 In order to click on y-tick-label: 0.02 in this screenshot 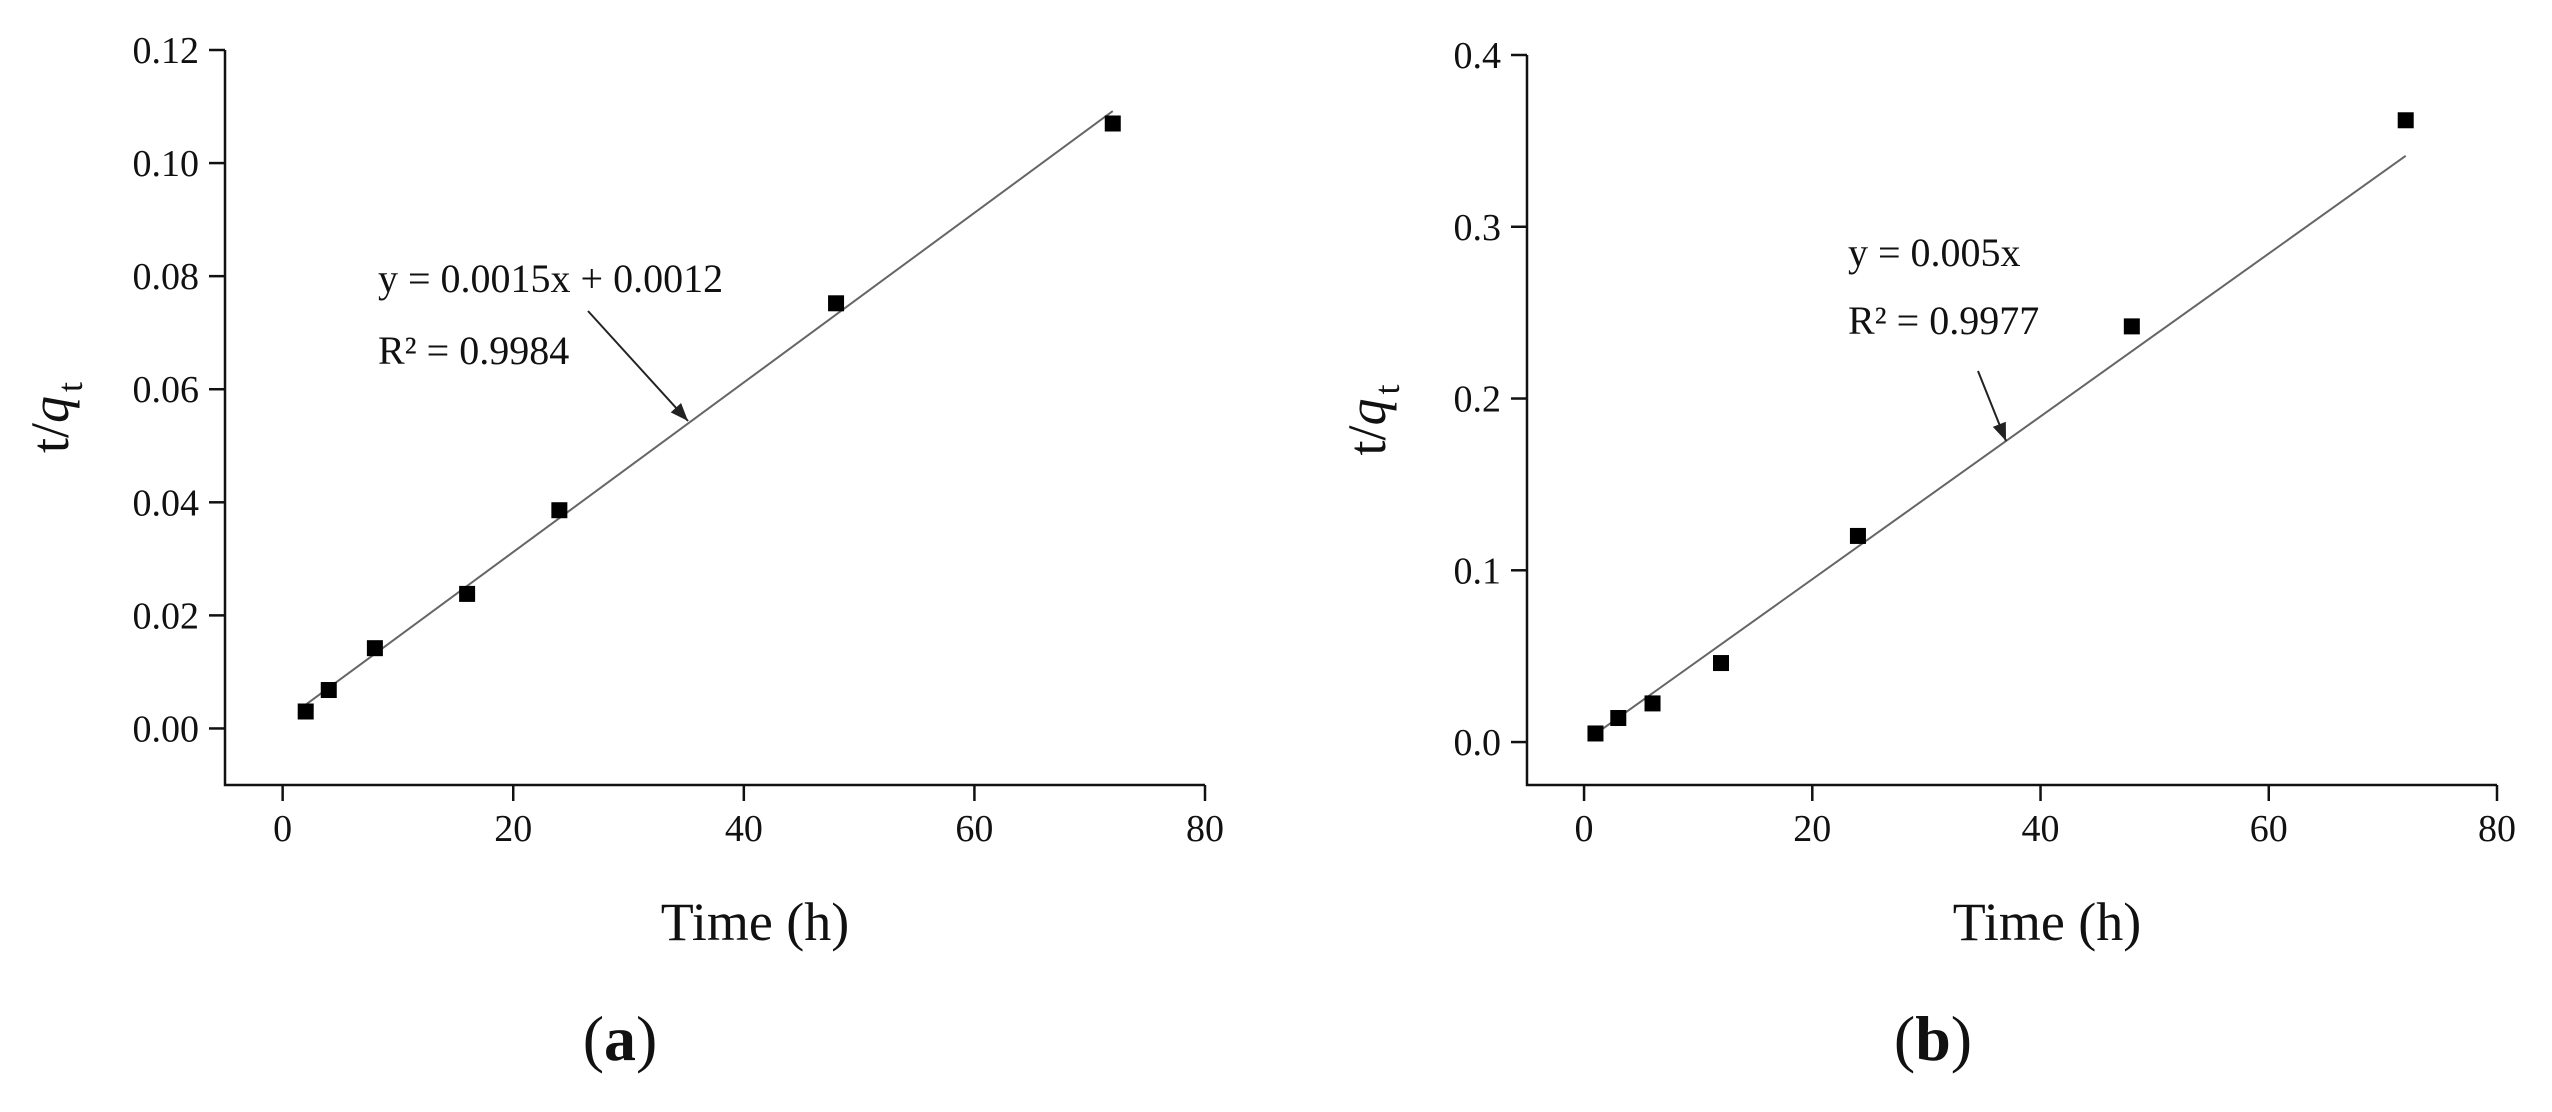, I will do `click(166, 616)`.